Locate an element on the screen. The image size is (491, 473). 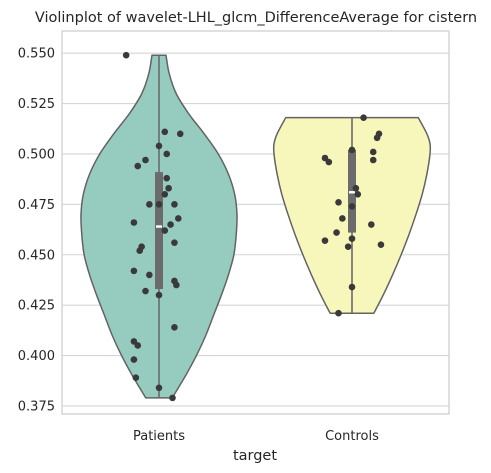
x-axis-title: target is located at coordinates (255, 456).